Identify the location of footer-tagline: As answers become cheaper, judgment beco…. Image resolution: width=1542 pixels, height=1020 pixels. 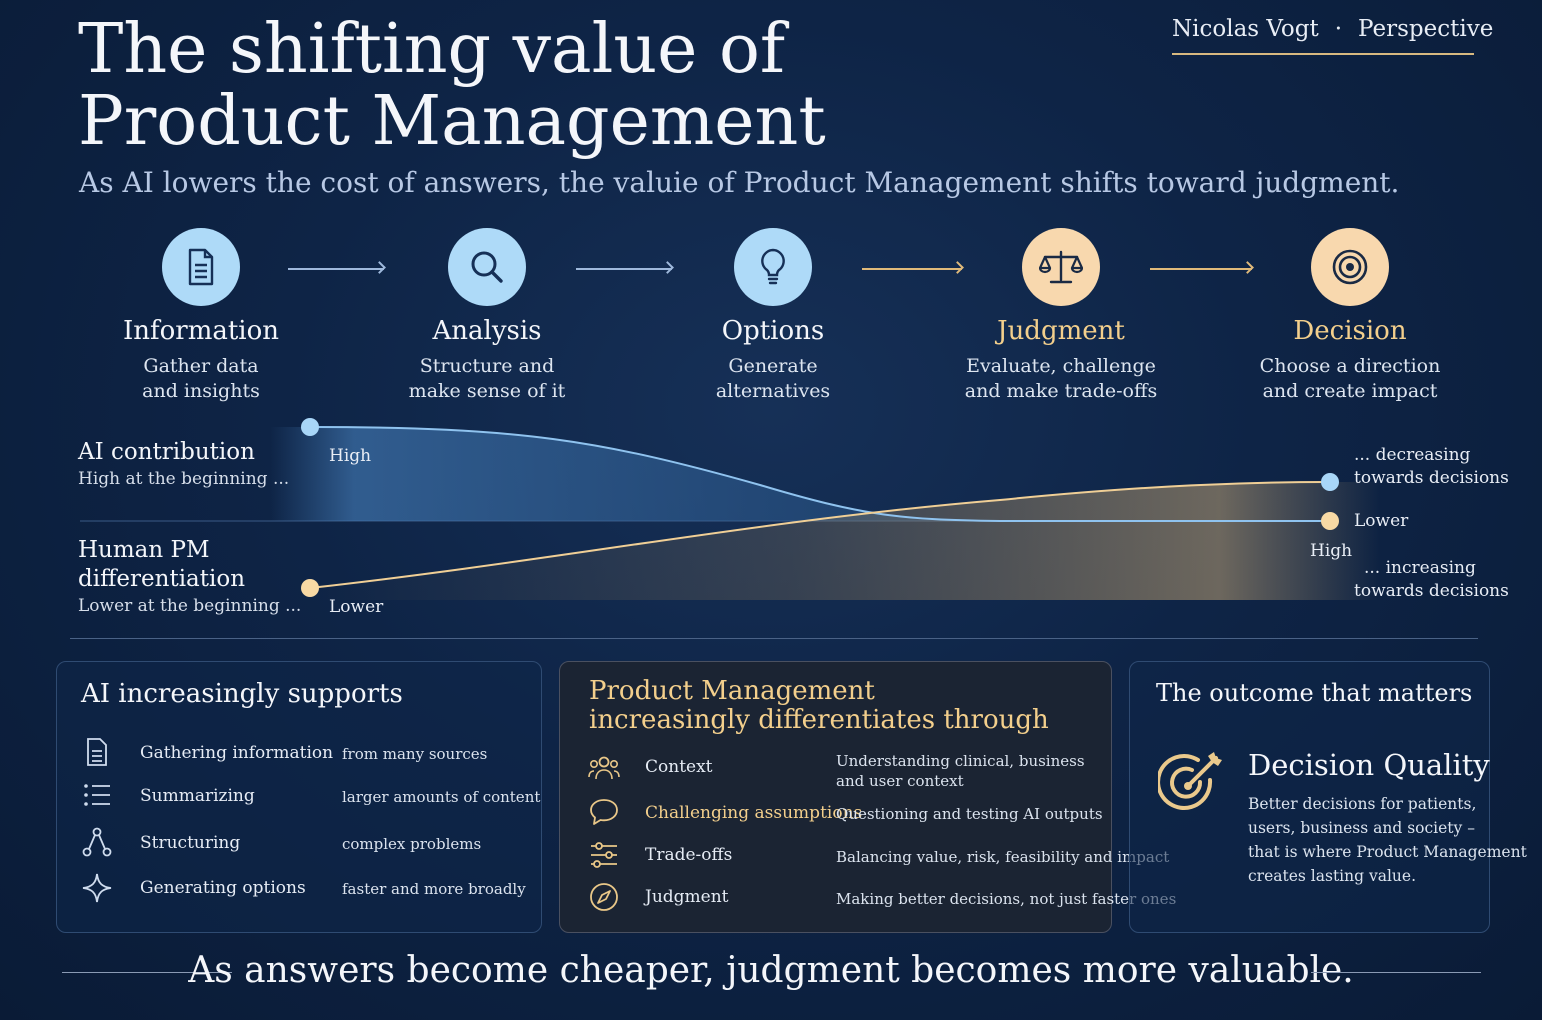
(771, 970).